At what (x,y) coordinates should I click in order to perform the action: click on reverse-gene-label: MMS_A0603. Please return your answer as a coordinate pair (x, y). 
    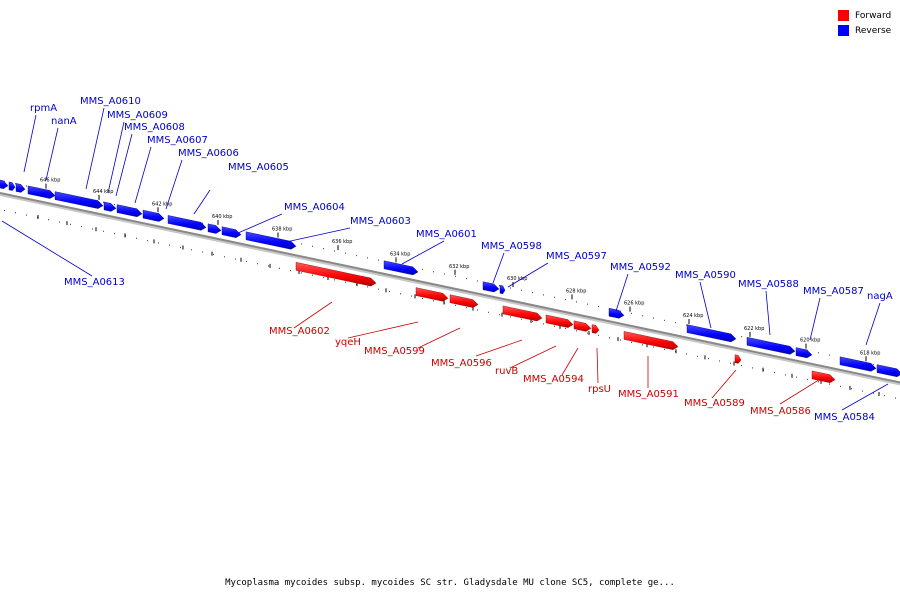
    Looking at the image, I should click on (380, 221).